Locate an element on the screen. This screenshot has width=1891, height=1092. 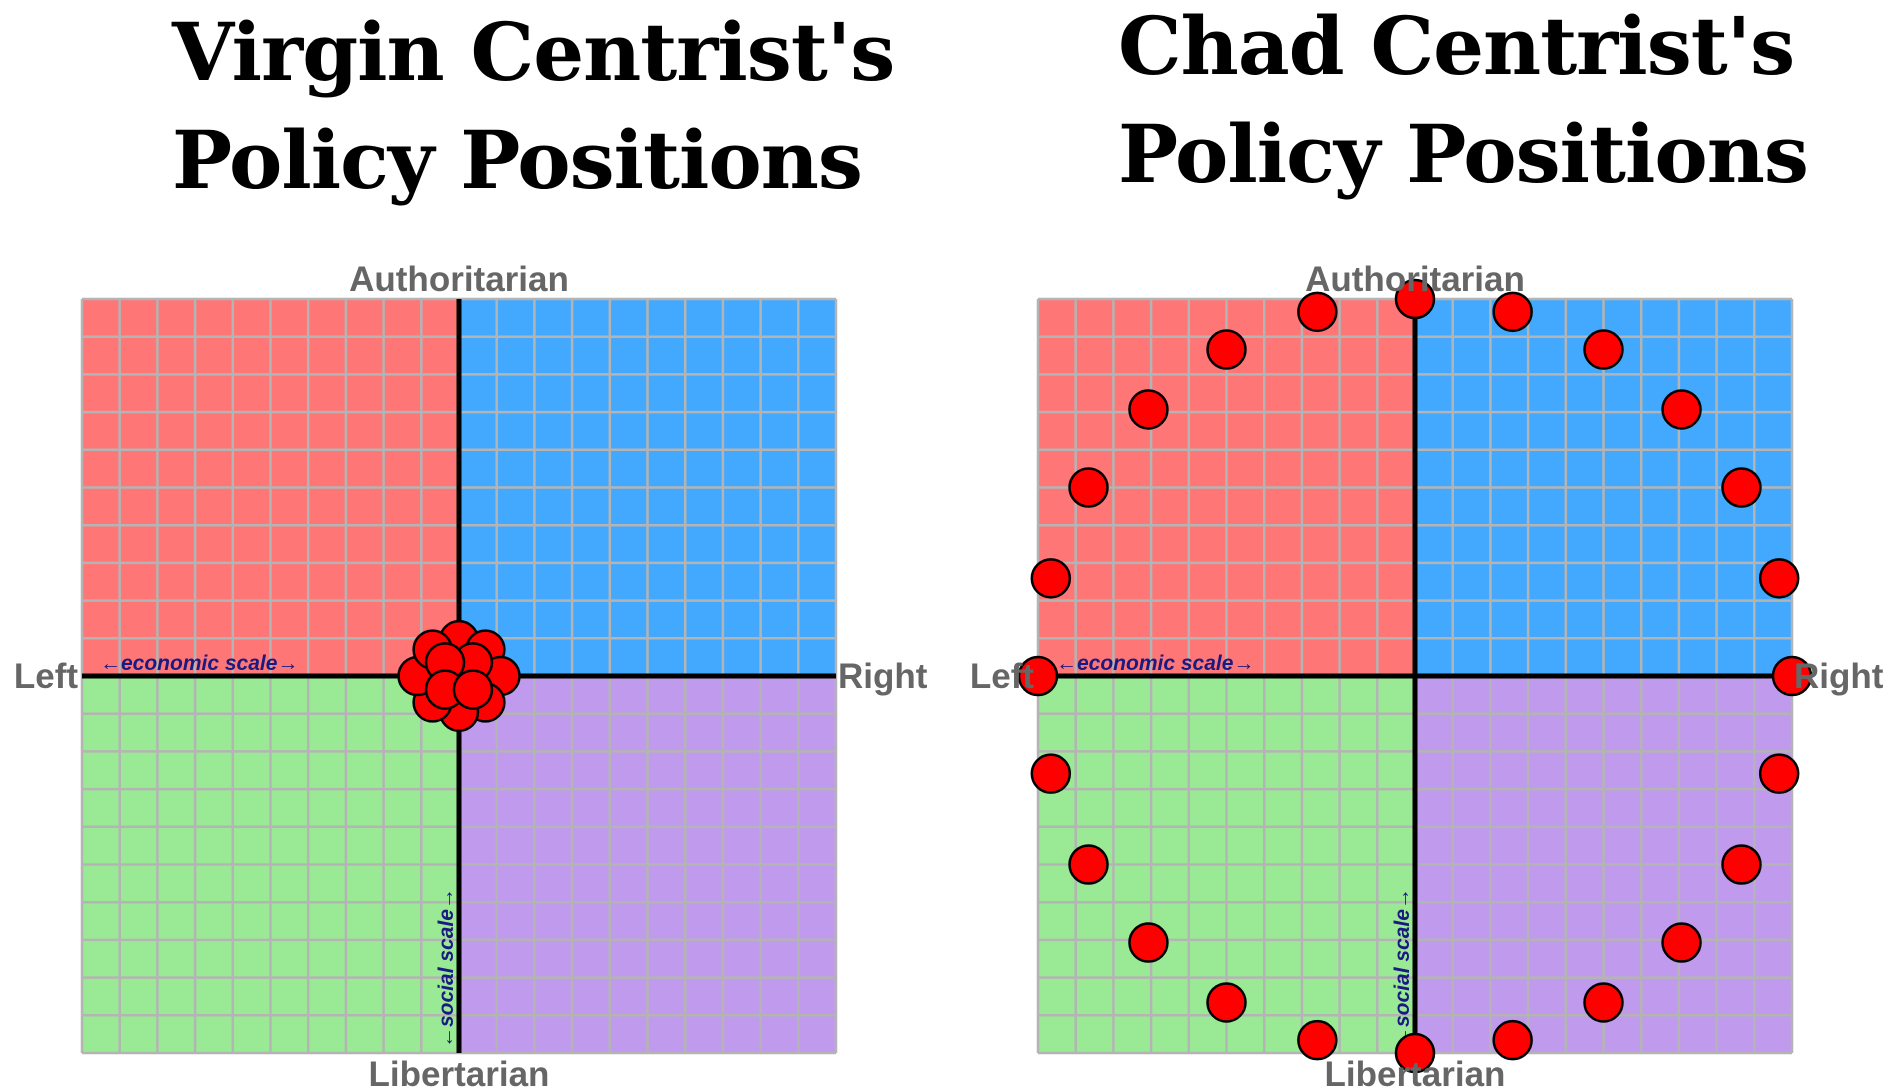
title-line-1: Chad Centrist's is located at coordinates (1456, 46).